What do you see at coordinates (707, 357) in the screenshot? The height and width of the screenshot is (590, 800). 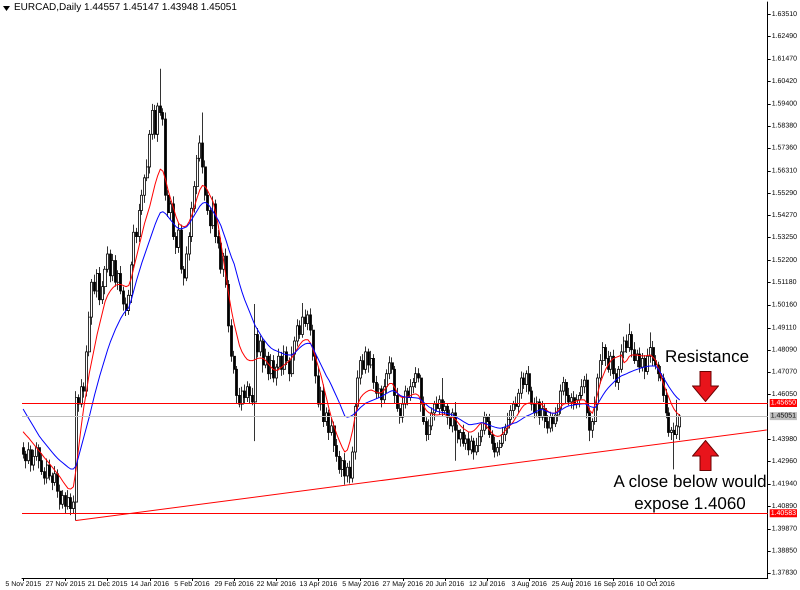 I see `annotation: Resistance` at bounding box center [707, 357].